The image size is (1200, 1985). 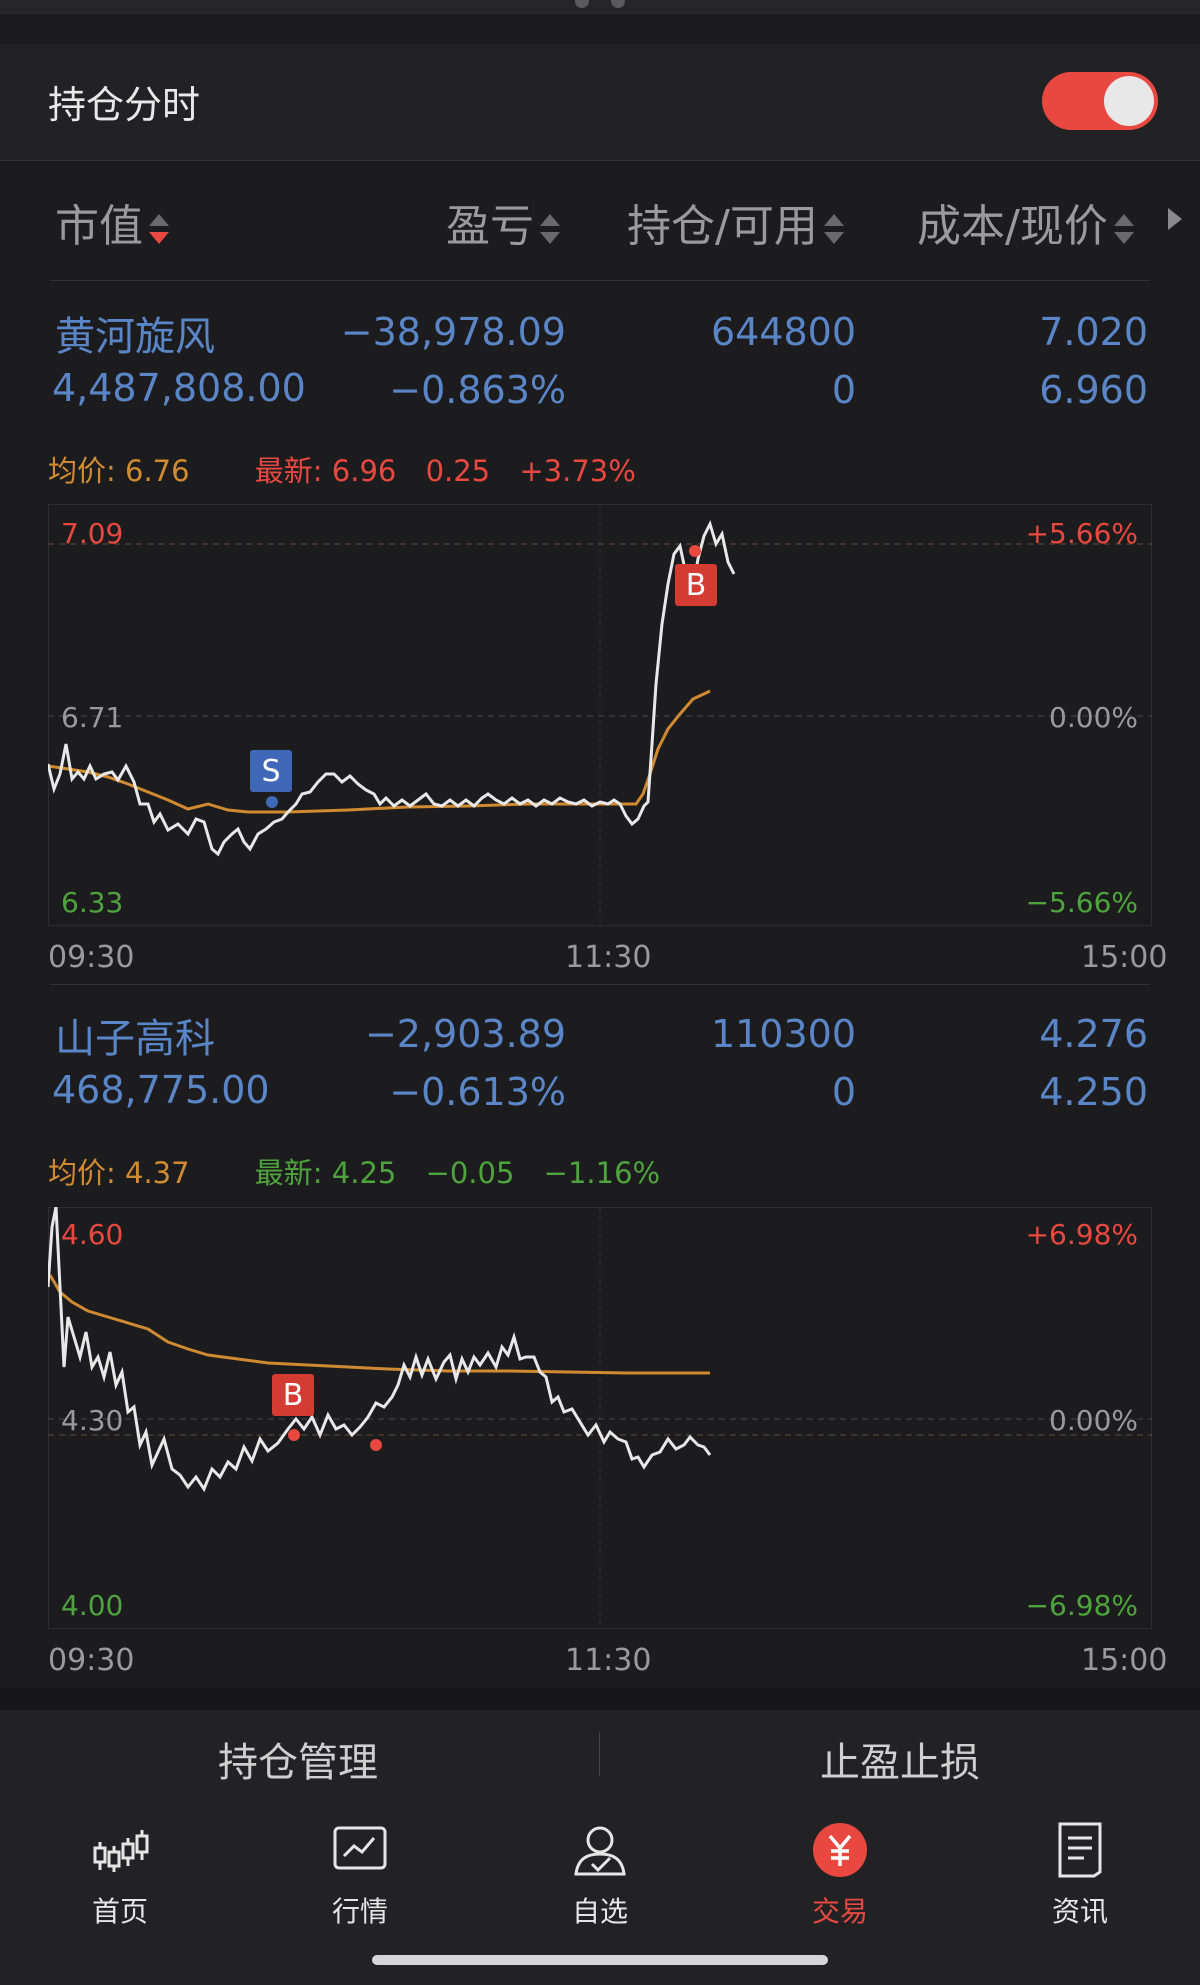 What do you see at coordinates (1082, 1605) in the screenshot?
I see `axis-low-pct: −6.98%` at bounding box center [1082, 1605].